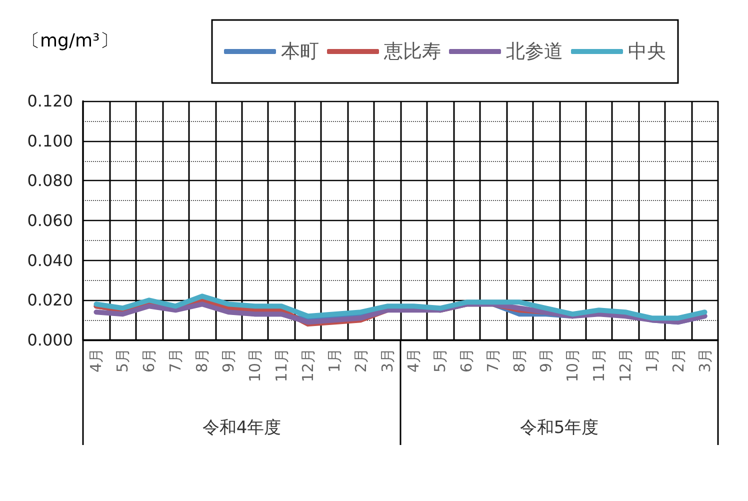 Image resolution: width=748 pixels, height=501 pixels. I want to click on y-axis-title: 〔mg/m³〕, so click(70, 41).